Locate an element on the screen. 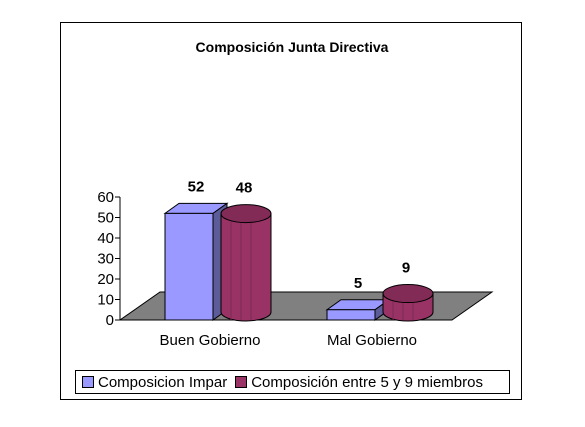 This screenshot has height=427, width=585. data-label: 5 is located at coordinates (358, 283).